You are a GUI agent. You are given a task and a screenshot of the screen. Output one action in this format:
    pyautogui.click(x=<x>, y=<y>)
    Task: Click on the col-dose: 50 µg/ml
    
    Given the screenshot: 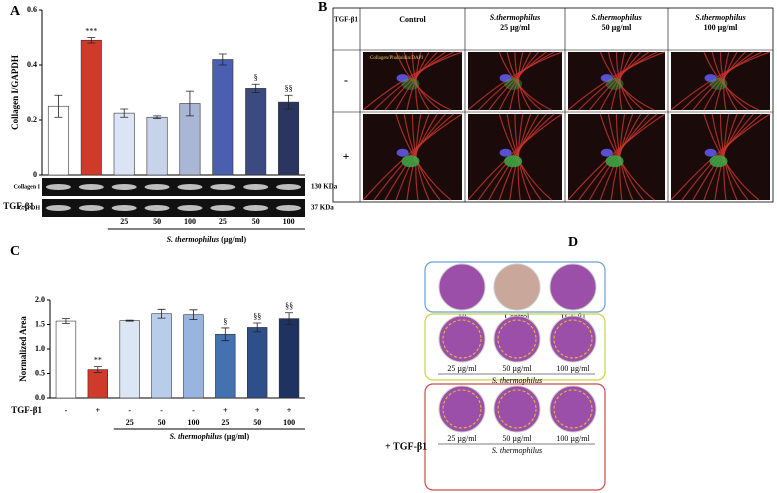 What is the action you would take?
    pyautogui.click(x=617, y=27)
    